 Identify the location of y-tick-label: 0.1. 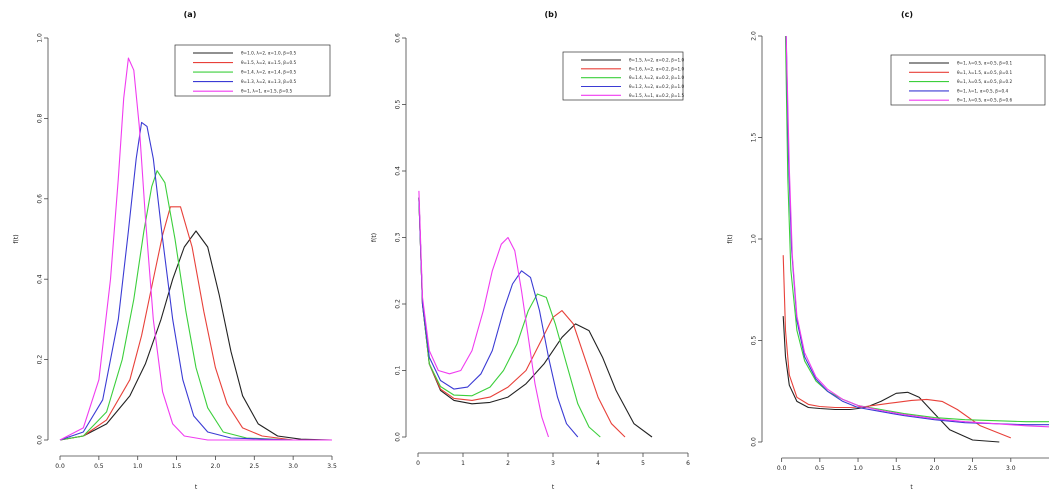
(398, 371).